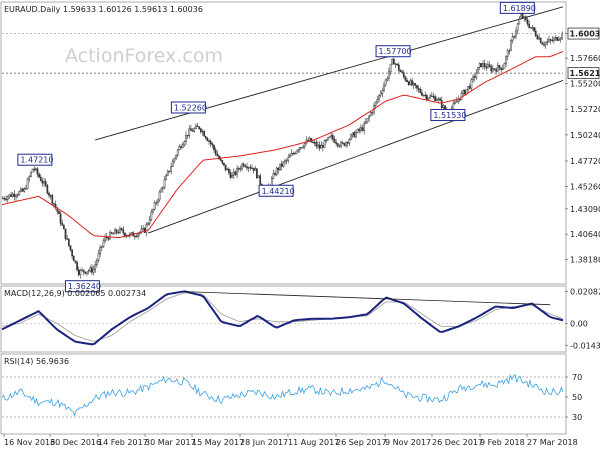  I want to click on rsi-line, so click(282, 395).